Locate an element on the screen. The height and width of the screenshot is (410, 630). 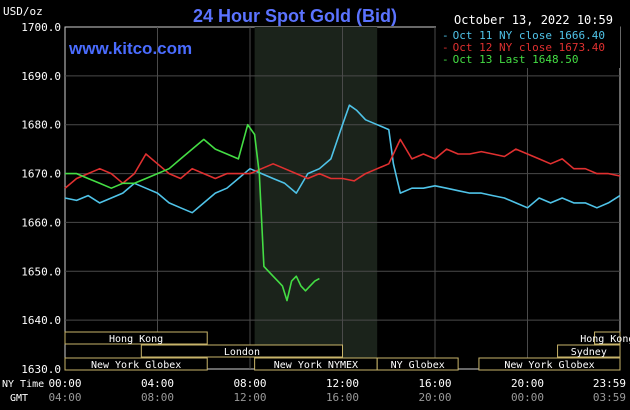
y-tick-label: 1660.0 is located at coordinates (41, 222).